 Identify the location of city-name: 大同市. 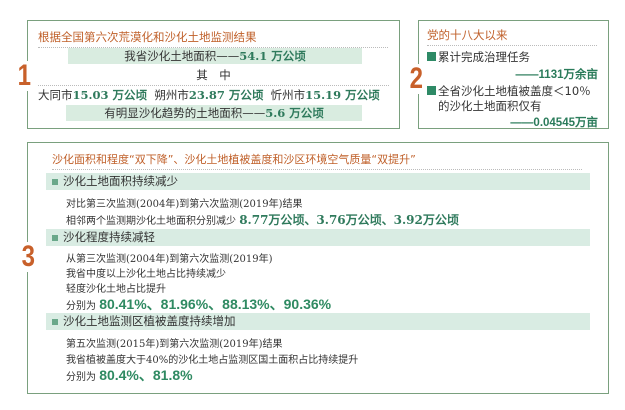
(55, 95).